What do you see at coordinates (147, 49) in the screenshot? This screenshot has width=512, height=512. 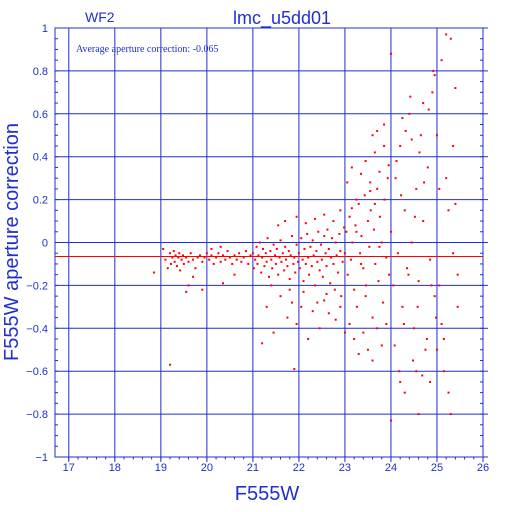 I see `average-correction-annotation: Average aperture correction: -0.065` at bounding box center [147, 49].